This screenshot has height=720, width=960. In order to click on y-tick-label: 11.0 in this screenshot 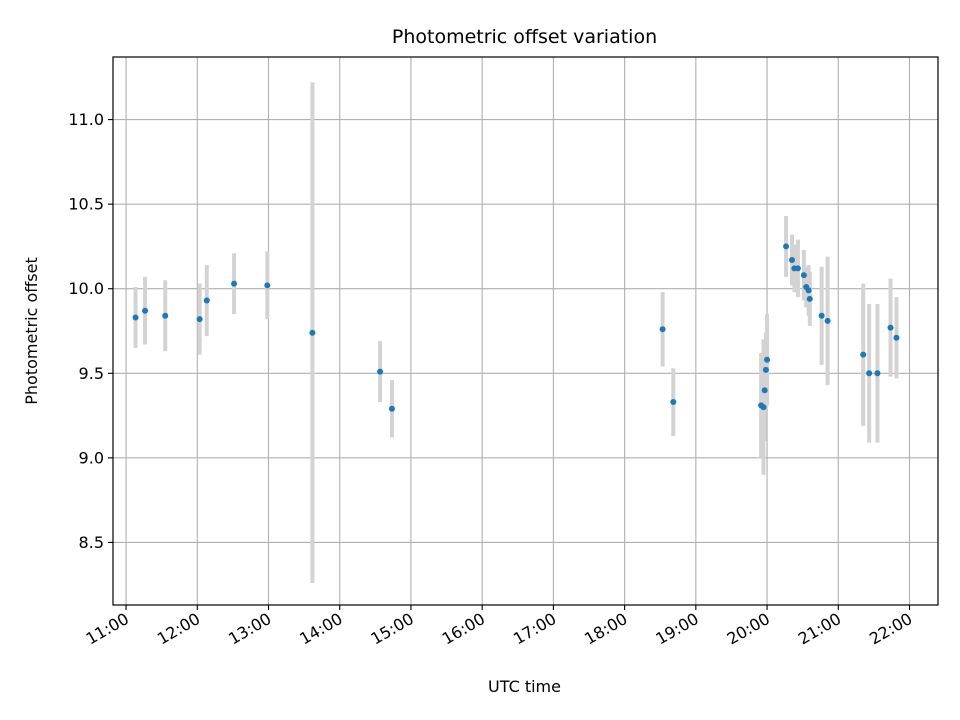, I will do `click(86, 119)`.